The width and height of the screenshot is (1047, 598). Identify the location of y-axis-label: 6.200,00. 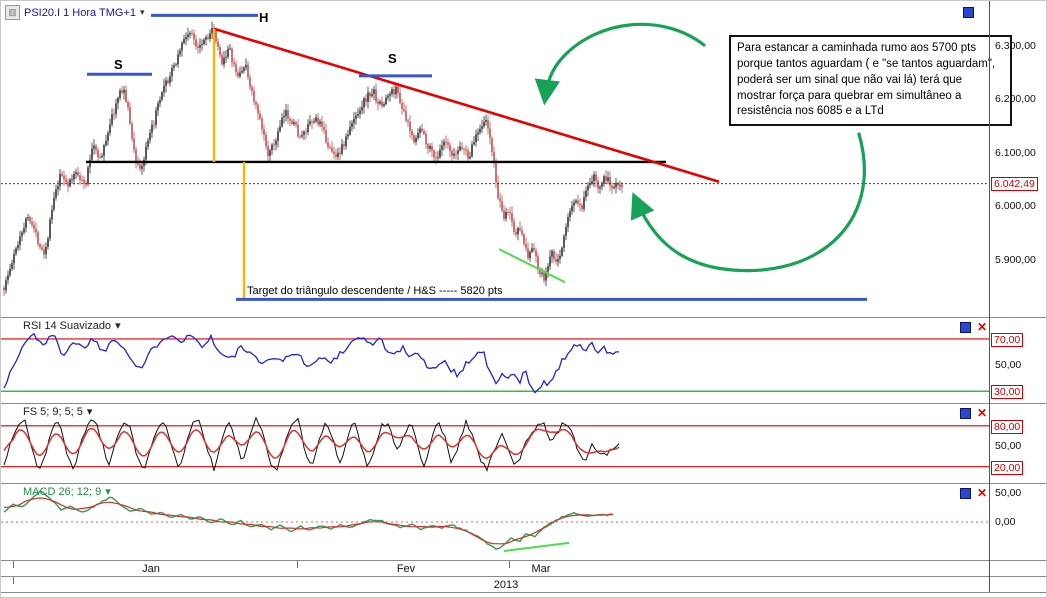
(1015, 99).